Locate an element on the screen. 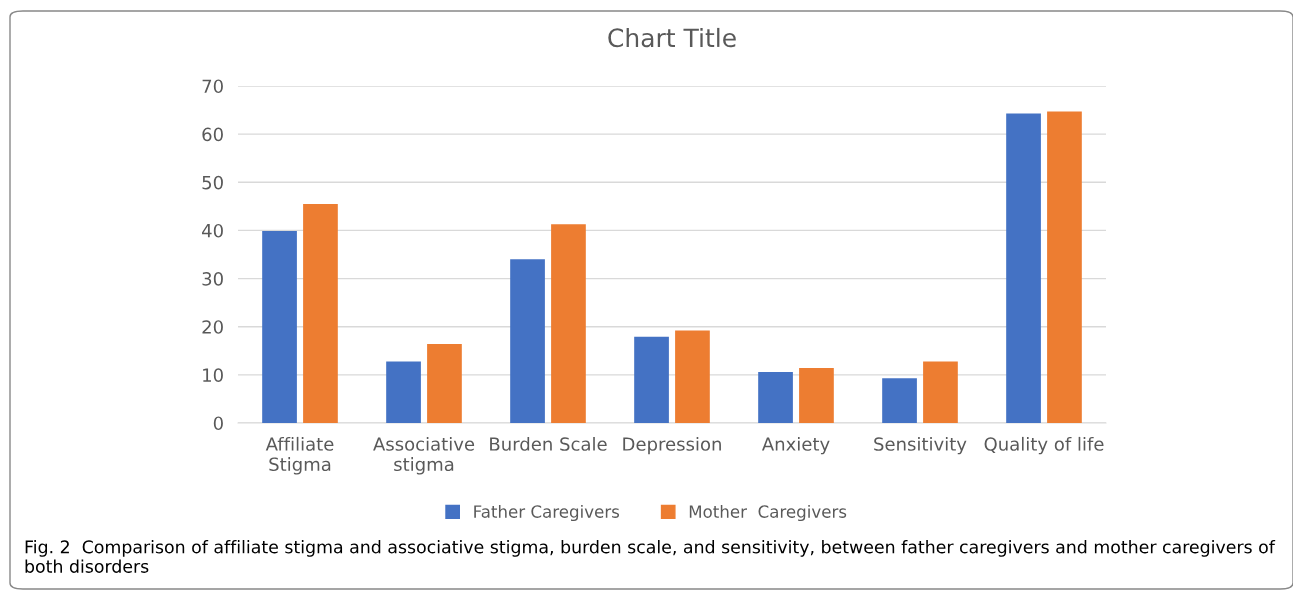 Image resolution: width=1293 pixels, height=599 pixels. x-tick-label: Burden Scale is located at coordinates (548, 443).